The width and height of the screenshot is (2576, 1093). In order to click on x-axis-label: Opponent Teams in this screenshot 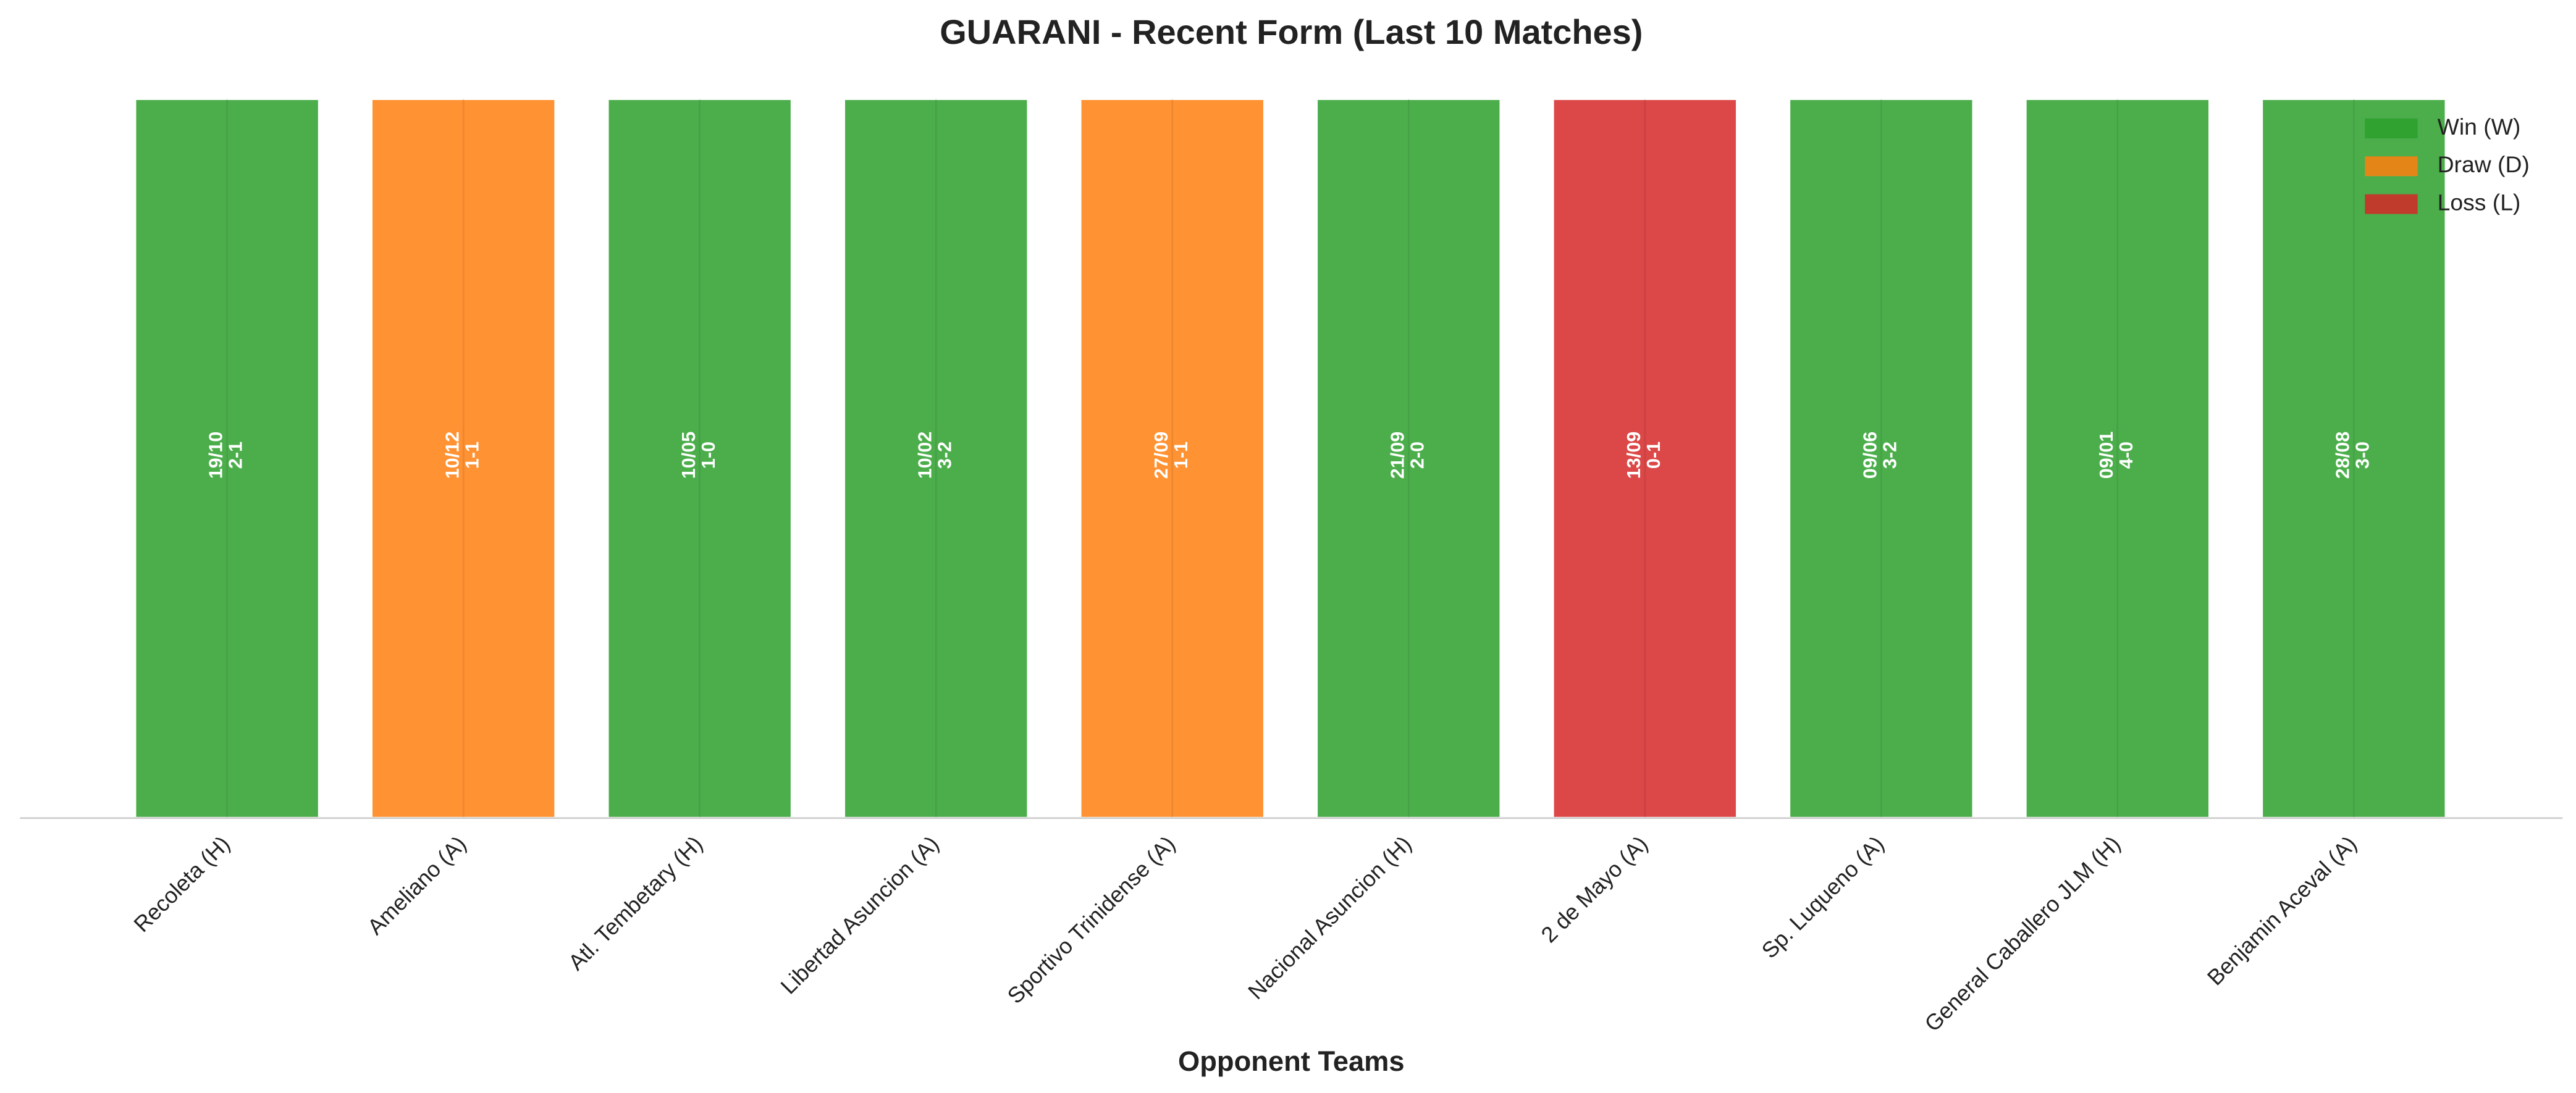, I will do `click(1291, 1061)`.